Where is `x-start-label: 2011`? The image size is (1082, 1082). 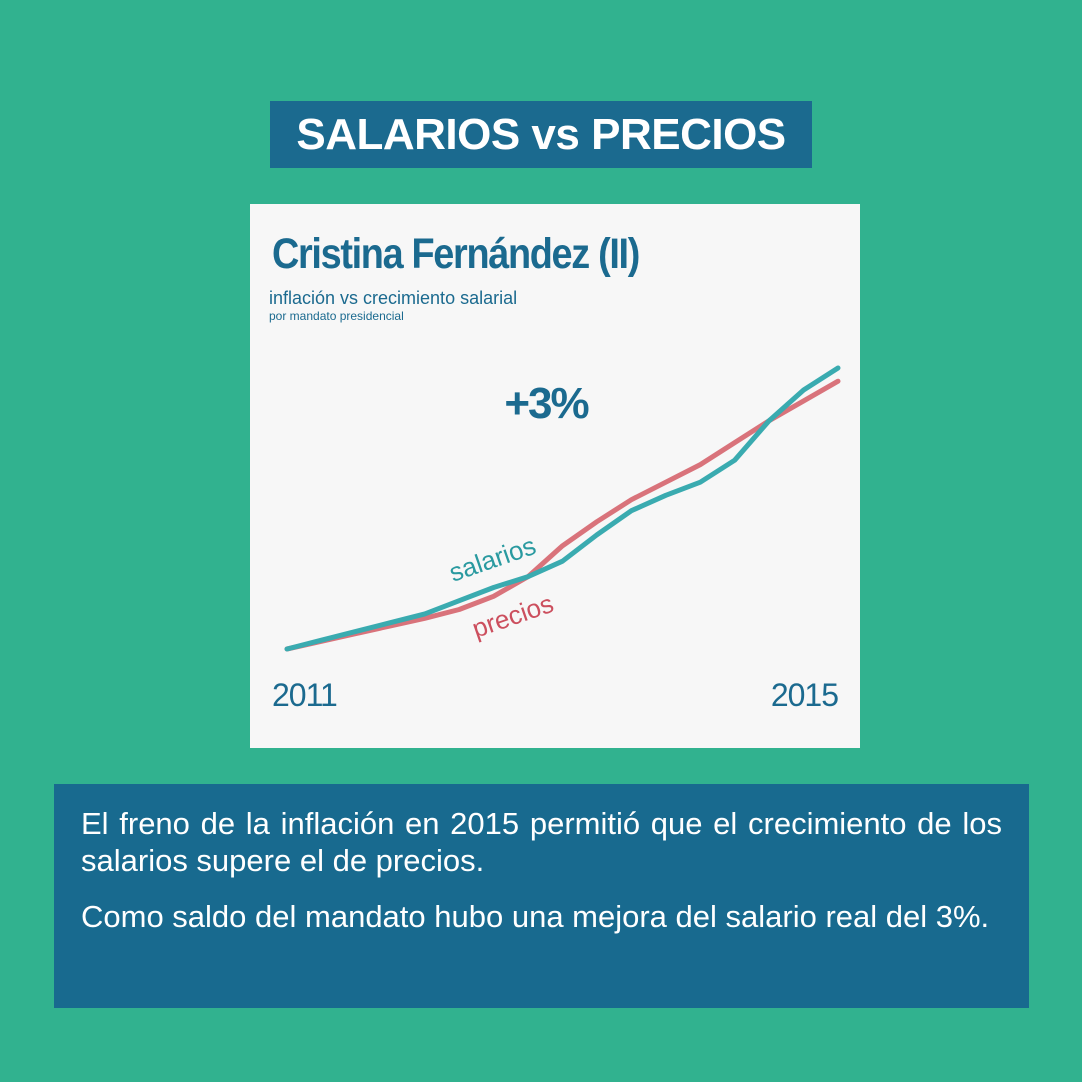 x-start-label: 2011 is located at coordinates (304, 695).